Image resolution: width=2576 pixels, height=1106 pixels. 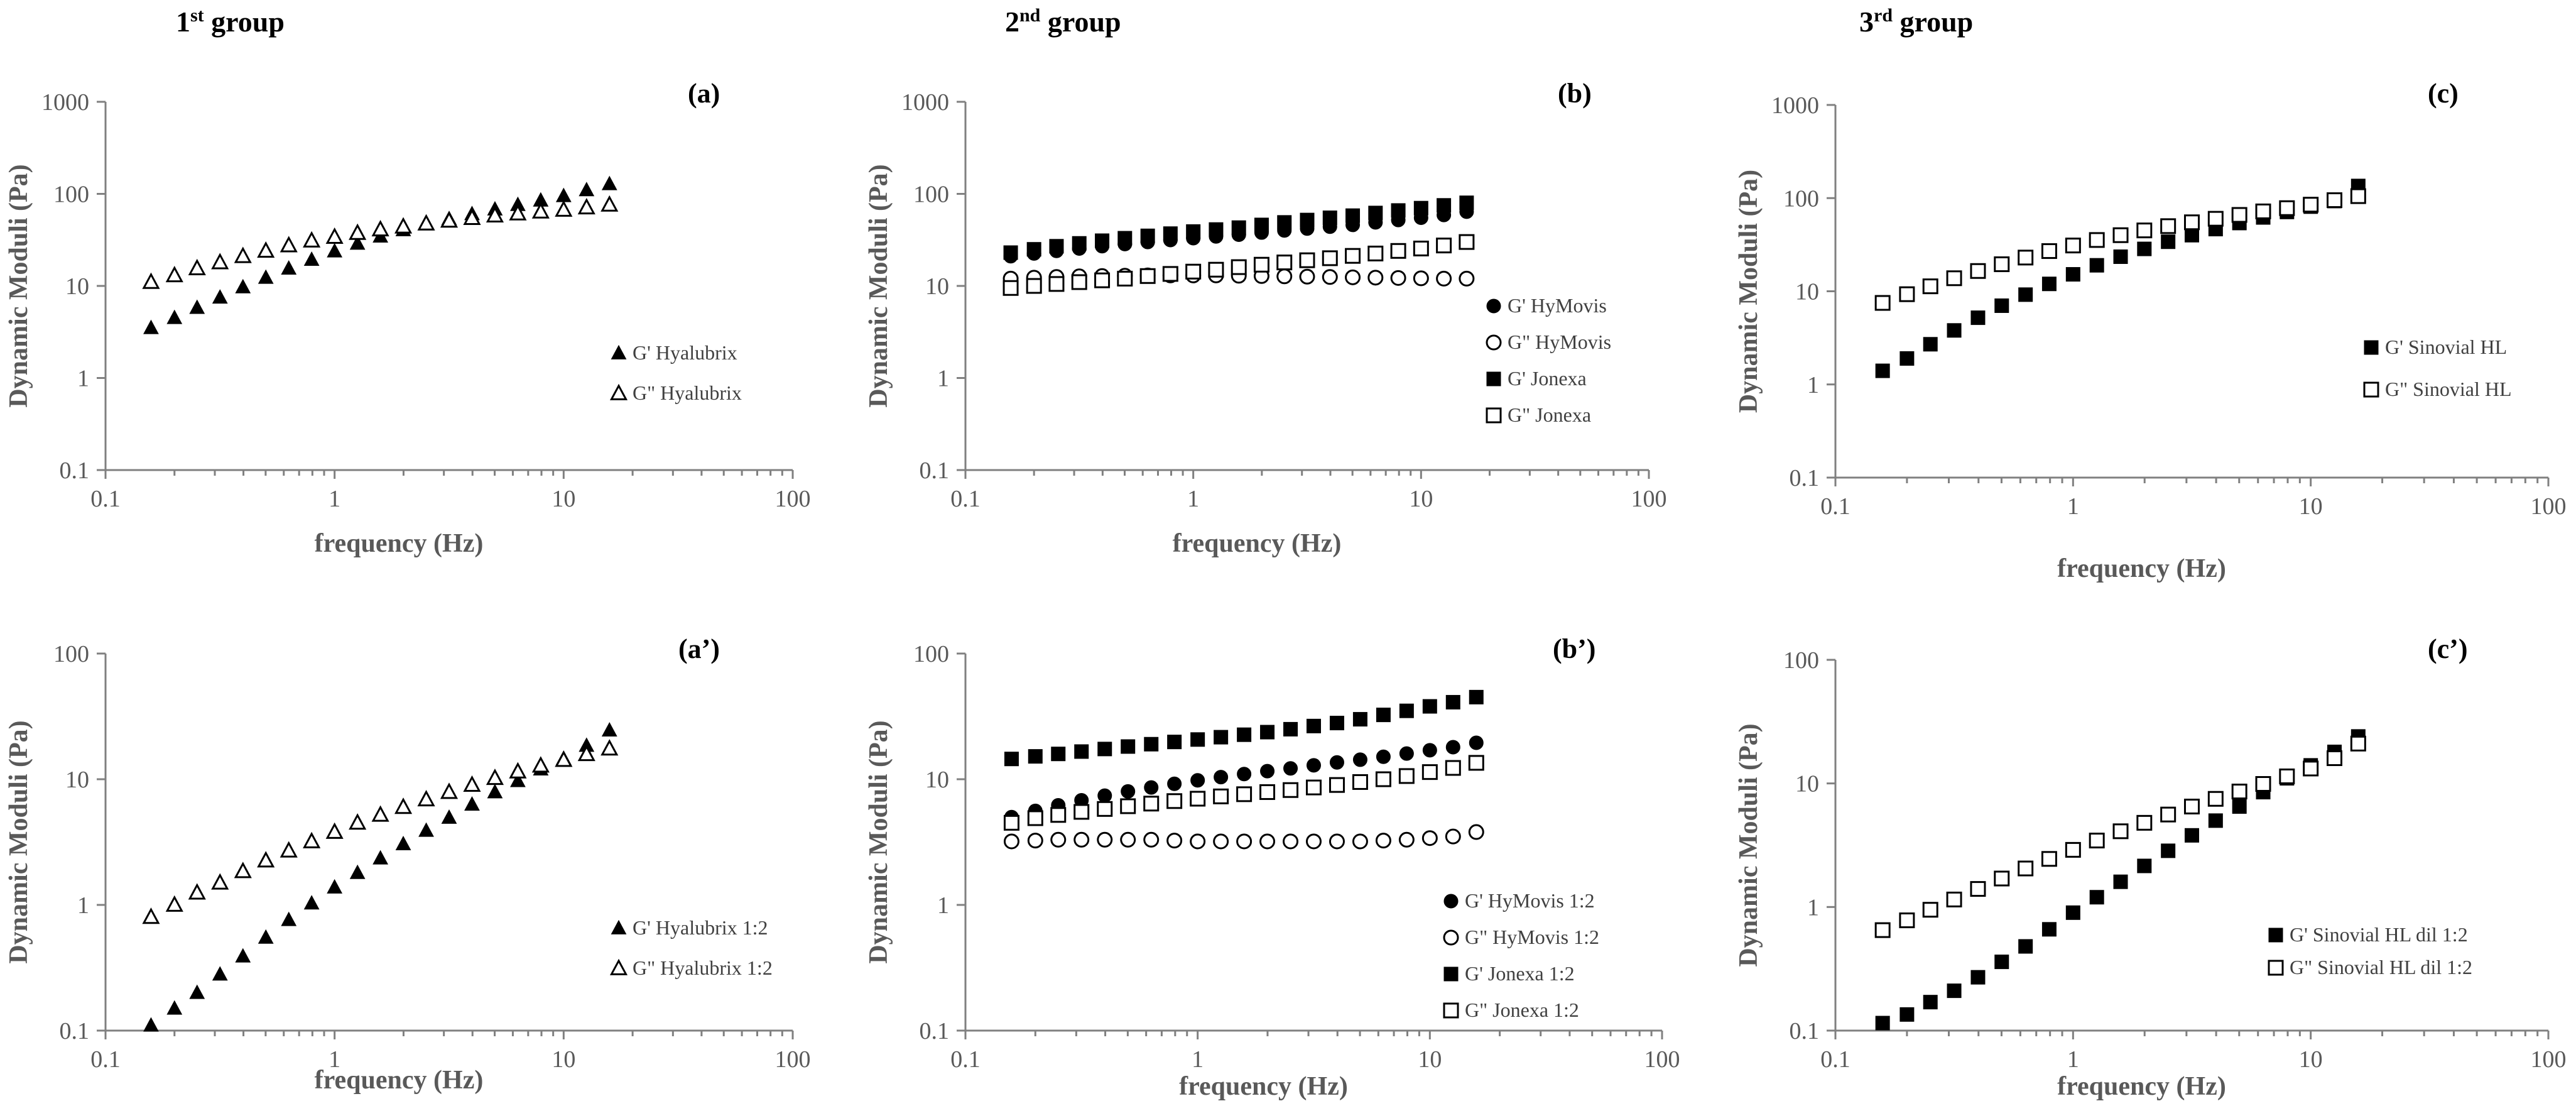 I want to click on panel-label: (a), so click(x=704, y=93).